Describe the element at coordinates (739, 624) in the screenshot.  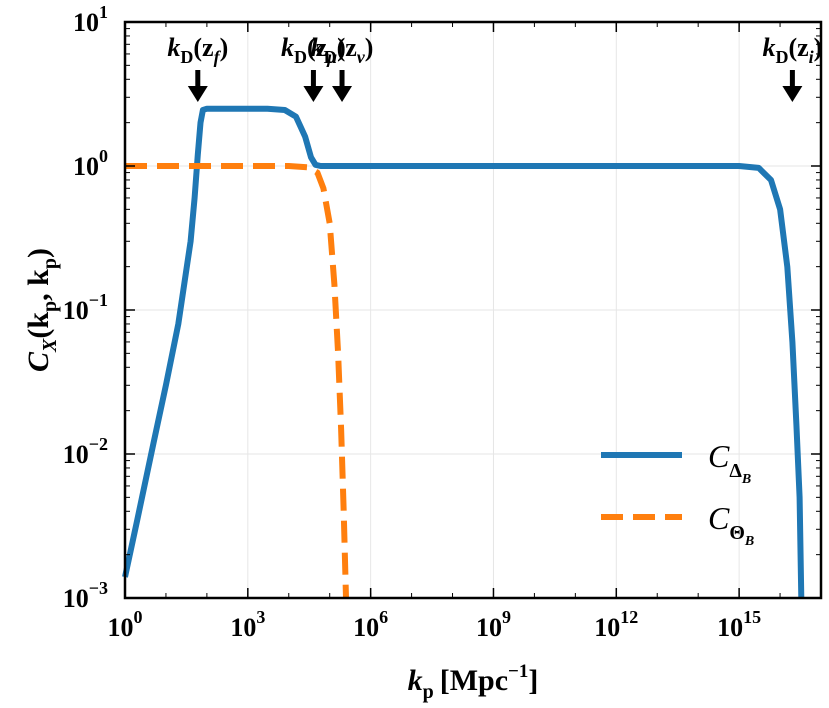
I see `x-tick-label: 10¹⁵` at that location.